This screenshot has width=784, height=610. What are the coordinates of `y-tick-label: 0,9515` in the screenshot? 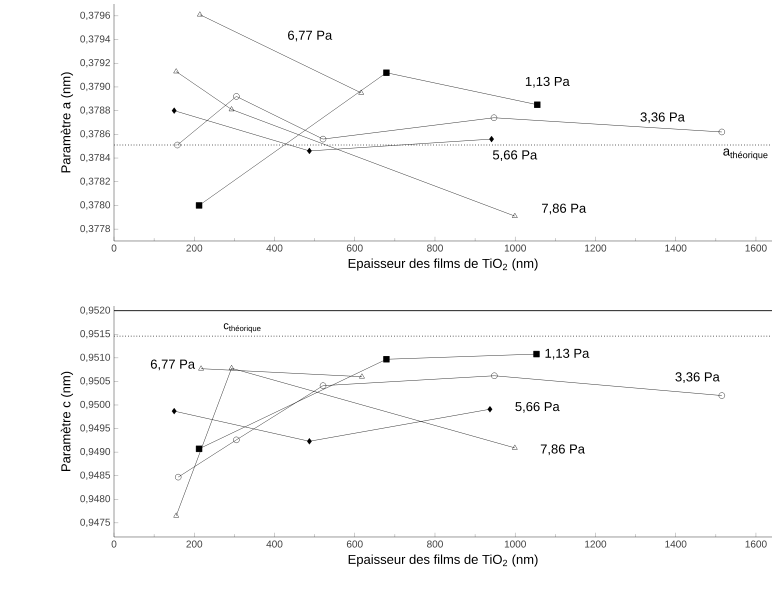 It's located at (95, 334).